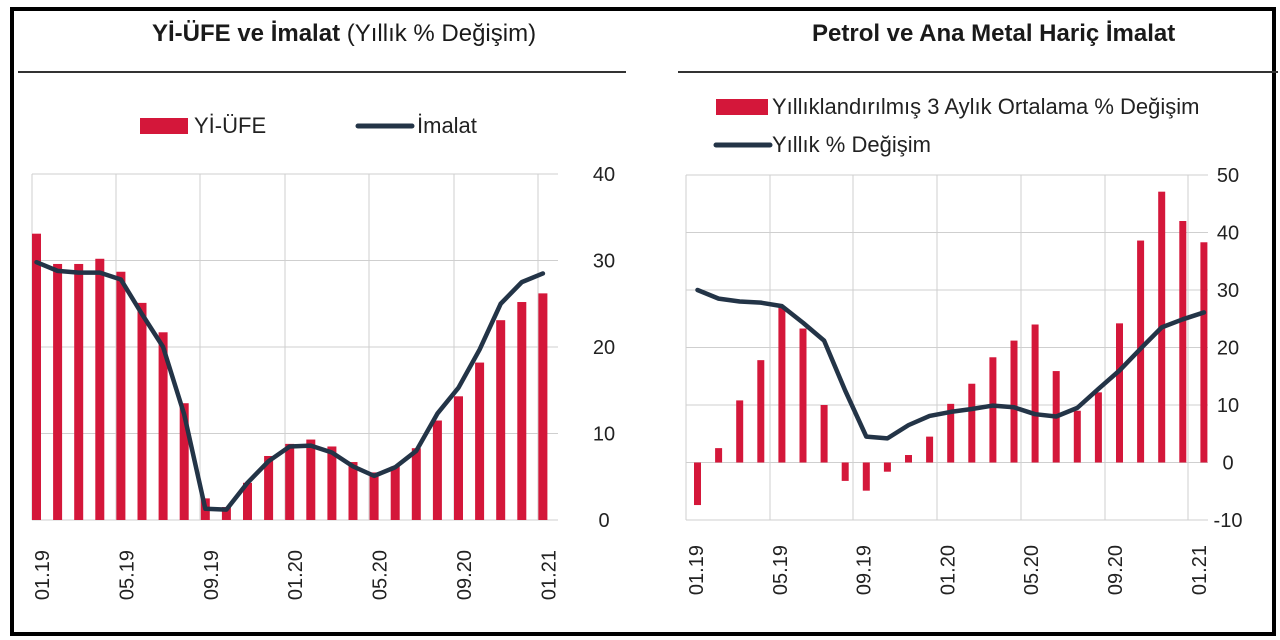 The height and width of the screenshot is (640, 1280). I want to click on right-y-tick-label: 40, so click(1228, 234).